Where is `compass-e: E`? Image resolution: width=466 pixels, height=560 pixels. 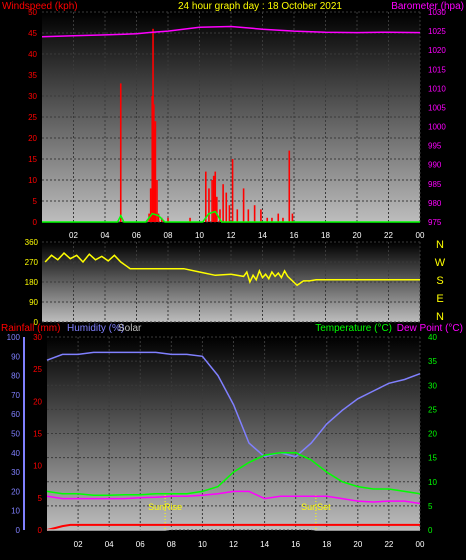
compass-e: E is located at coordinates (439, 299).